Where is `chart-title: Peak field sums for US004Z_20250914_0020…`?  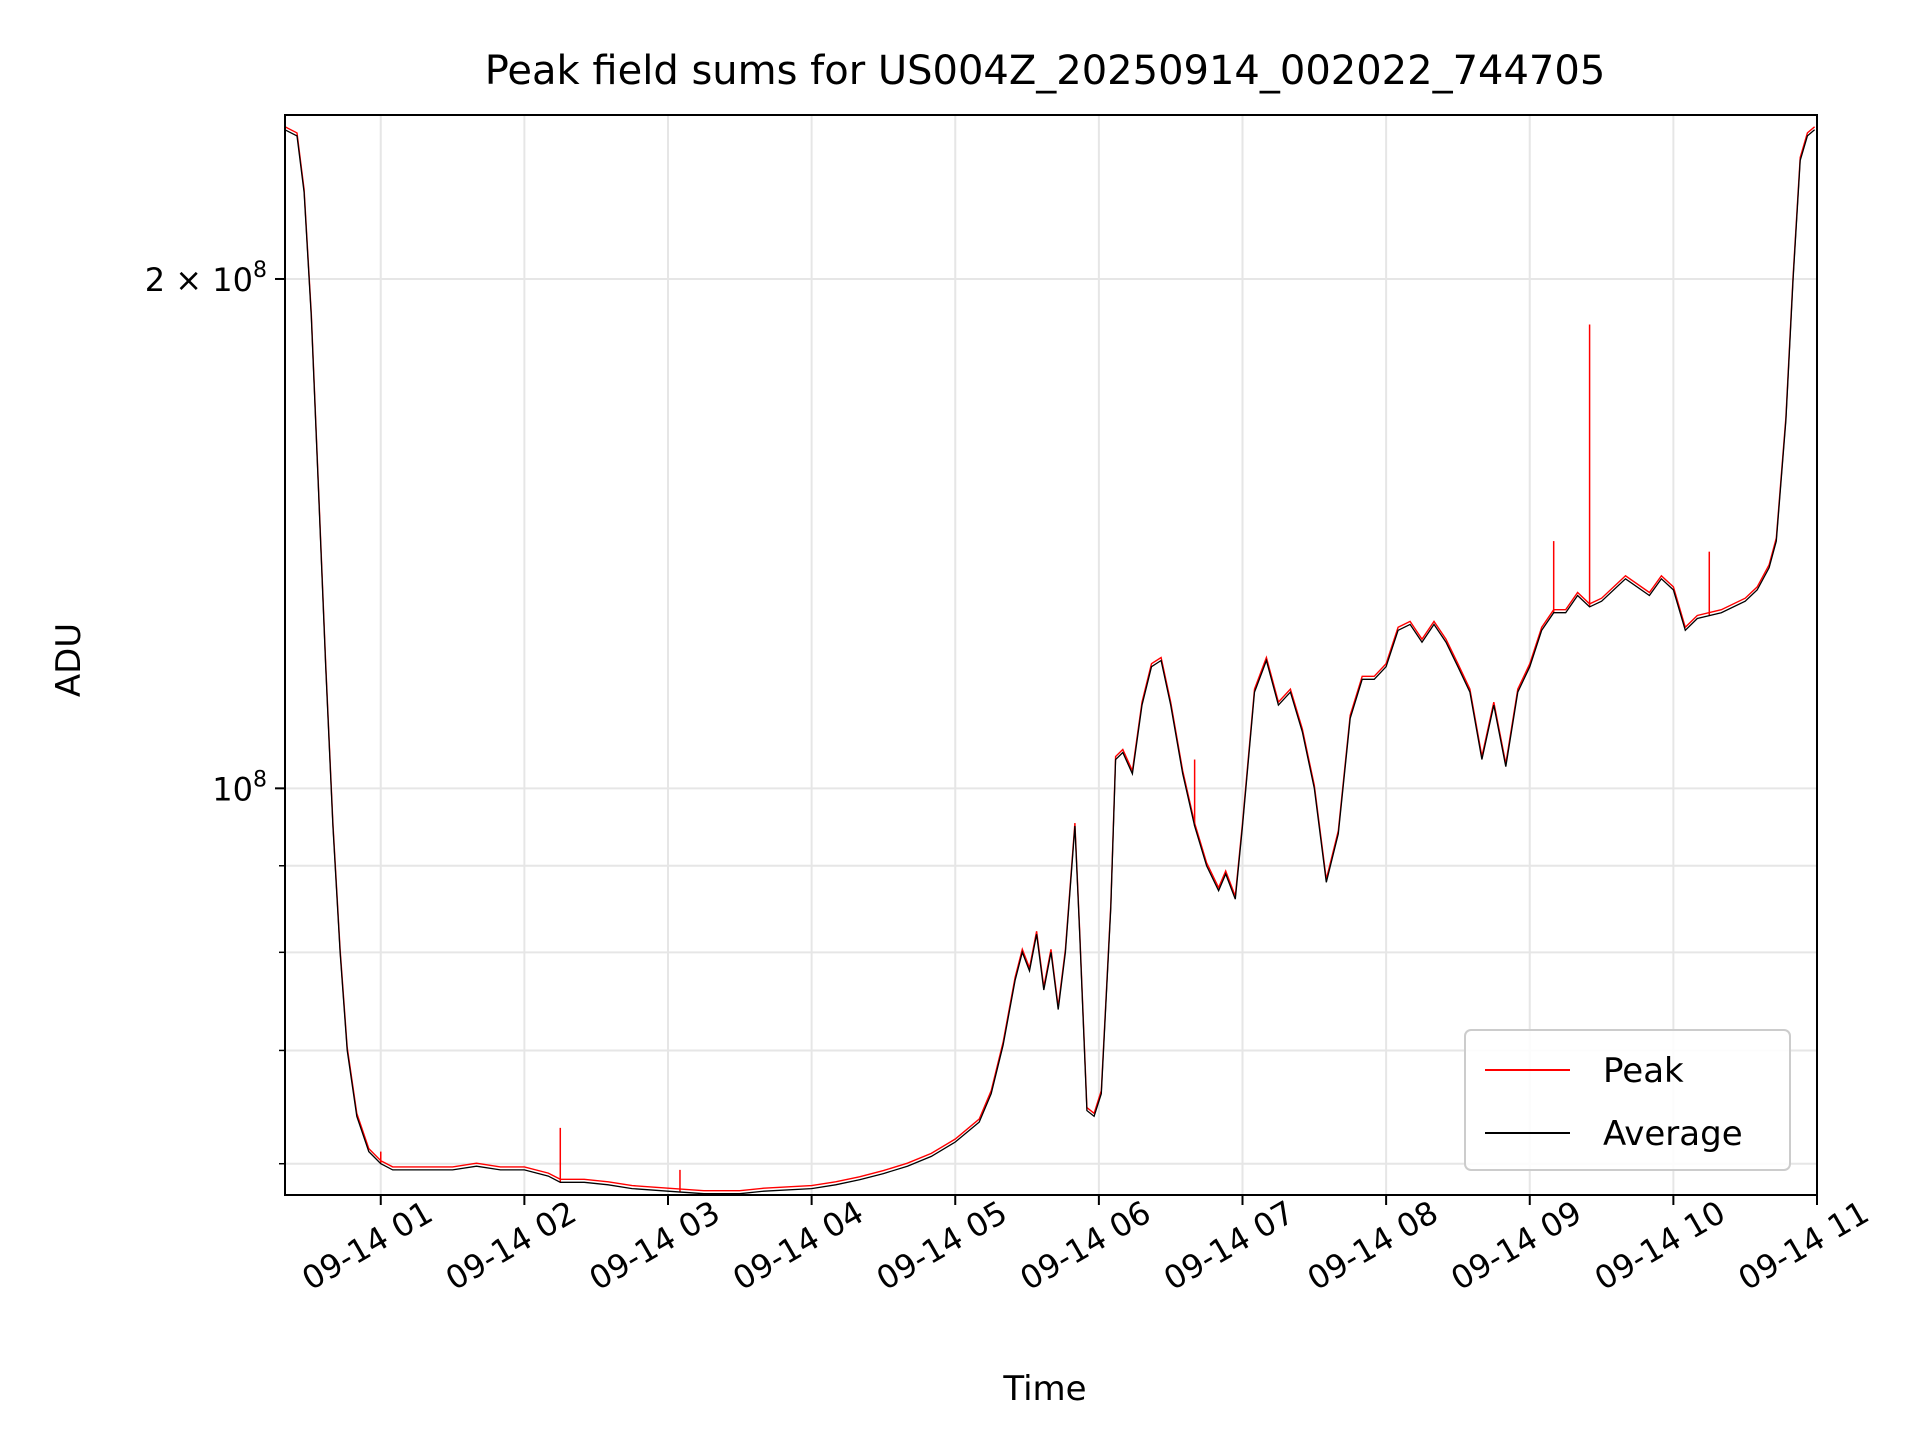
chart-title: Peak field sums for US004Z_20250914_0020… is located at coordinates (1045, 71).